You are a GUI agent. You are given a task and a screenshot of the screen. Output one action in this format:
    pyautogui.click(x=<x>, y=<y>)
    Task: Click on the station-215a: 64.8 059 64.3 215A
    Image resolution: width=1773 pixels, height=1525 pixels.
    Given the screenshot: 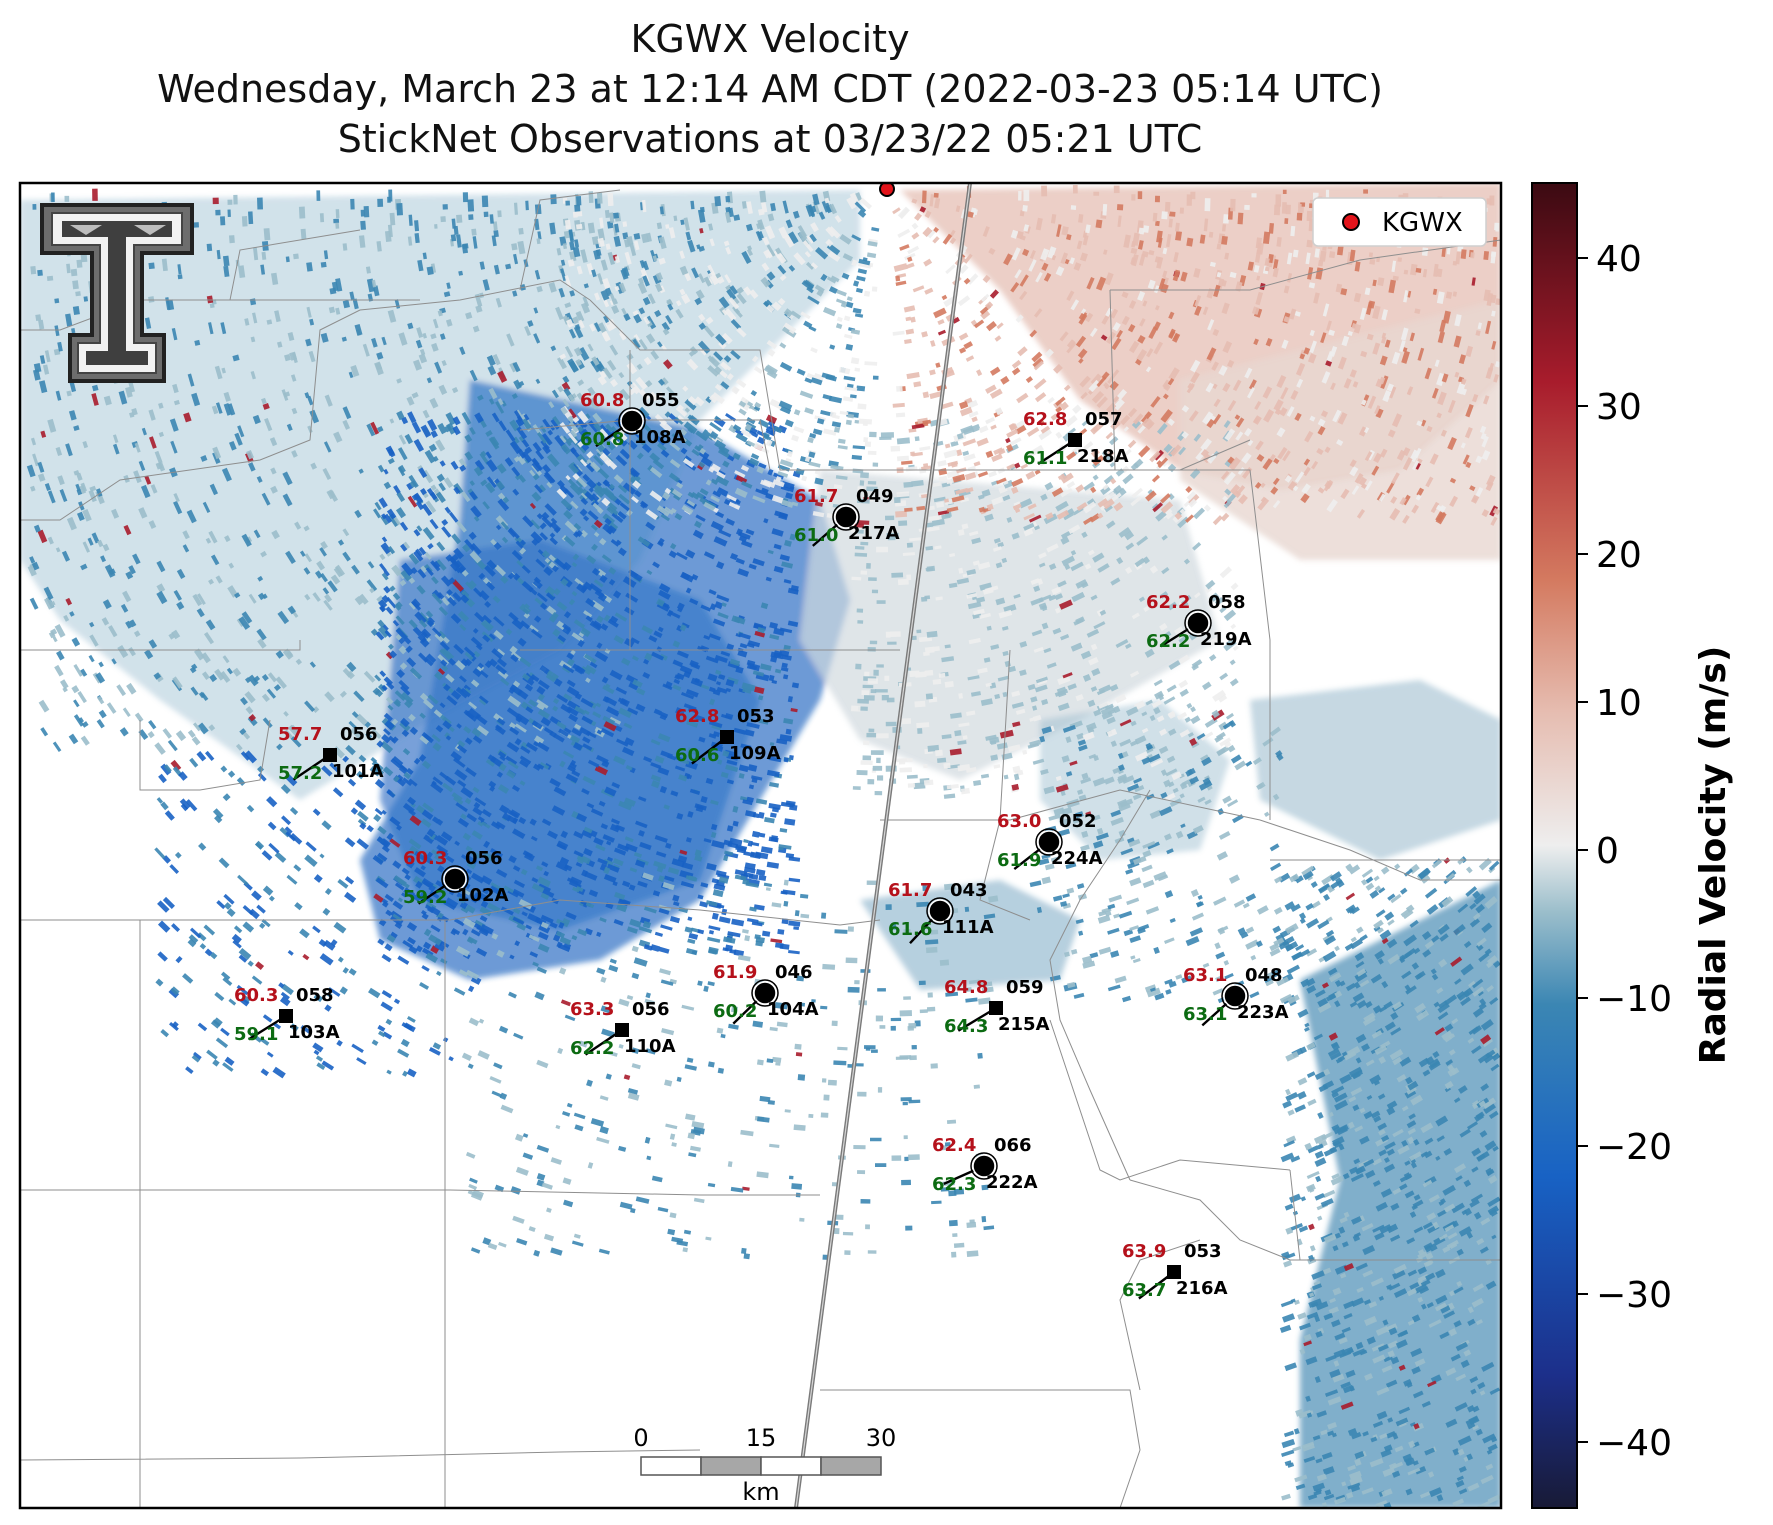 What is the action you would take?
    pyautogui.click(x=997, y=1007)
    